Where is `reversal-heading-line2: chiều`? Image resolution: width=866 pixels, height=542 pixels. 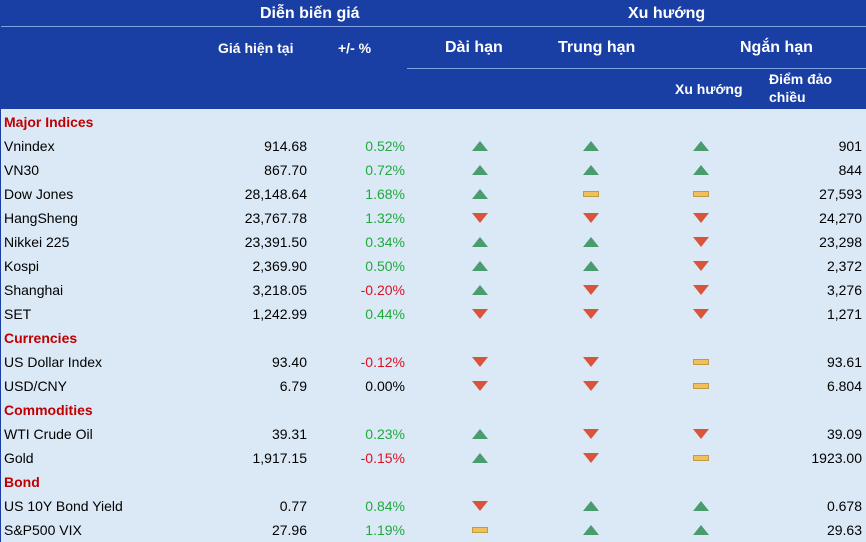
reversal-heading-line2: chiều is located at coordinates (787, 97).